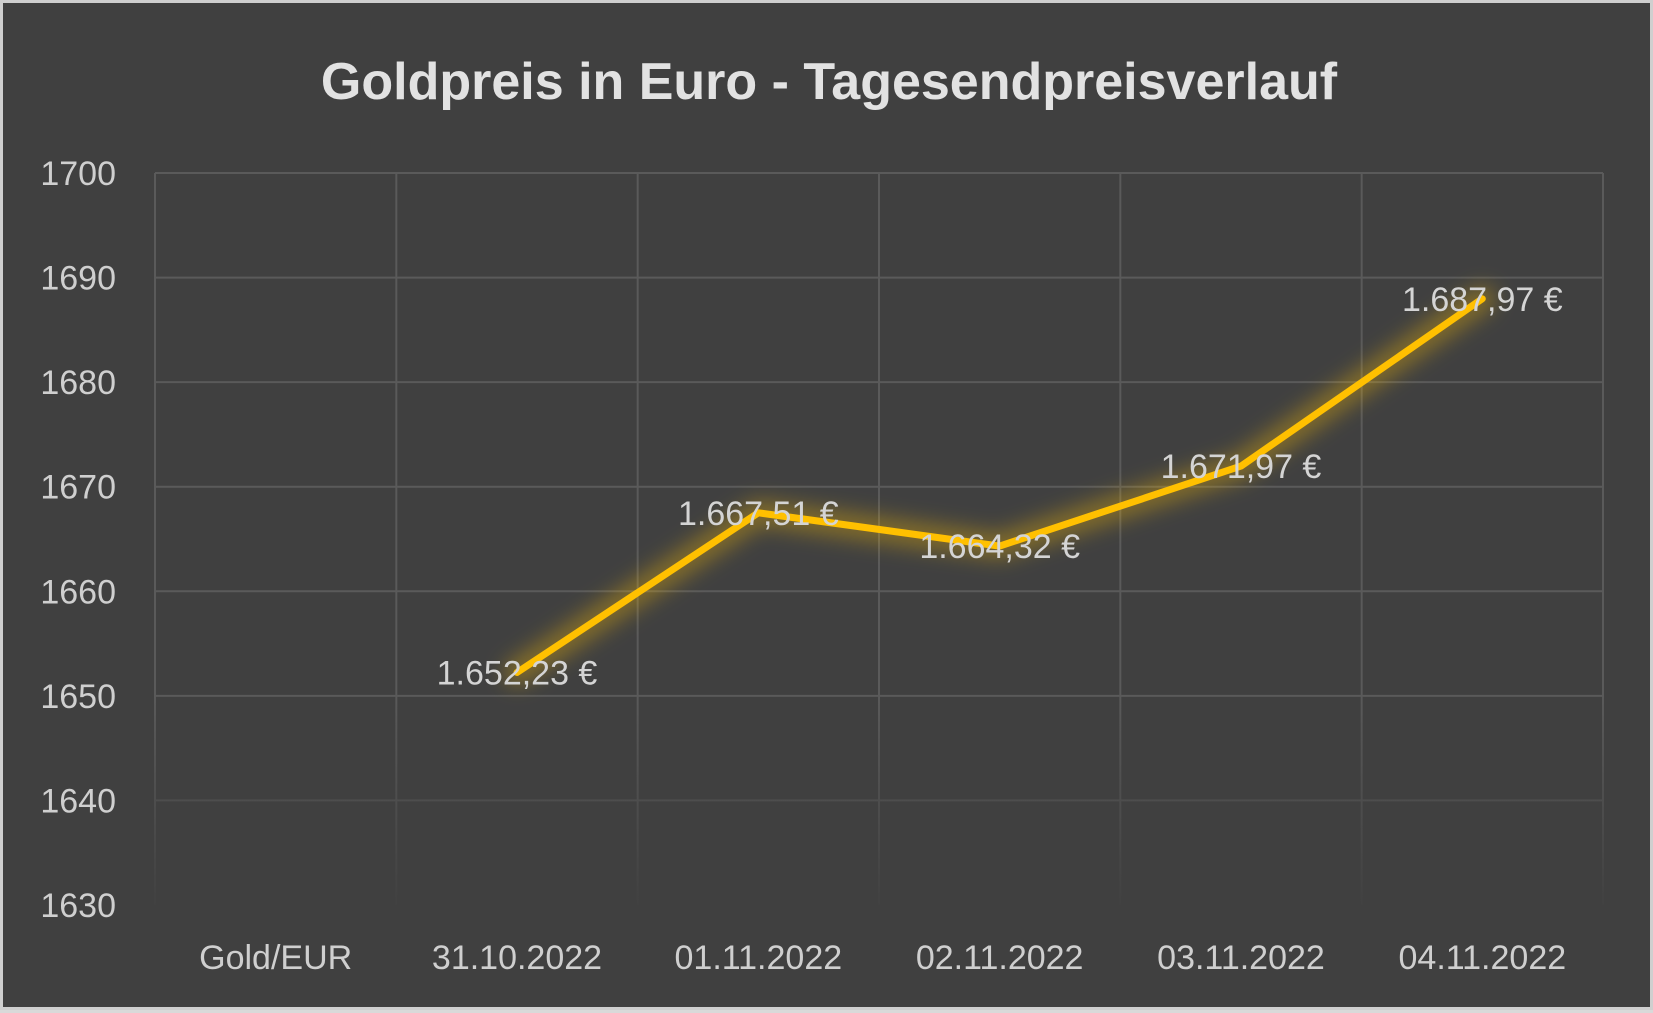 This screenshot has width=1653, height=1013. What do you see at coordinates (78, 279) in the screenshot?
I see `y-tick-label: 1690` at bounding box center [78, 279].